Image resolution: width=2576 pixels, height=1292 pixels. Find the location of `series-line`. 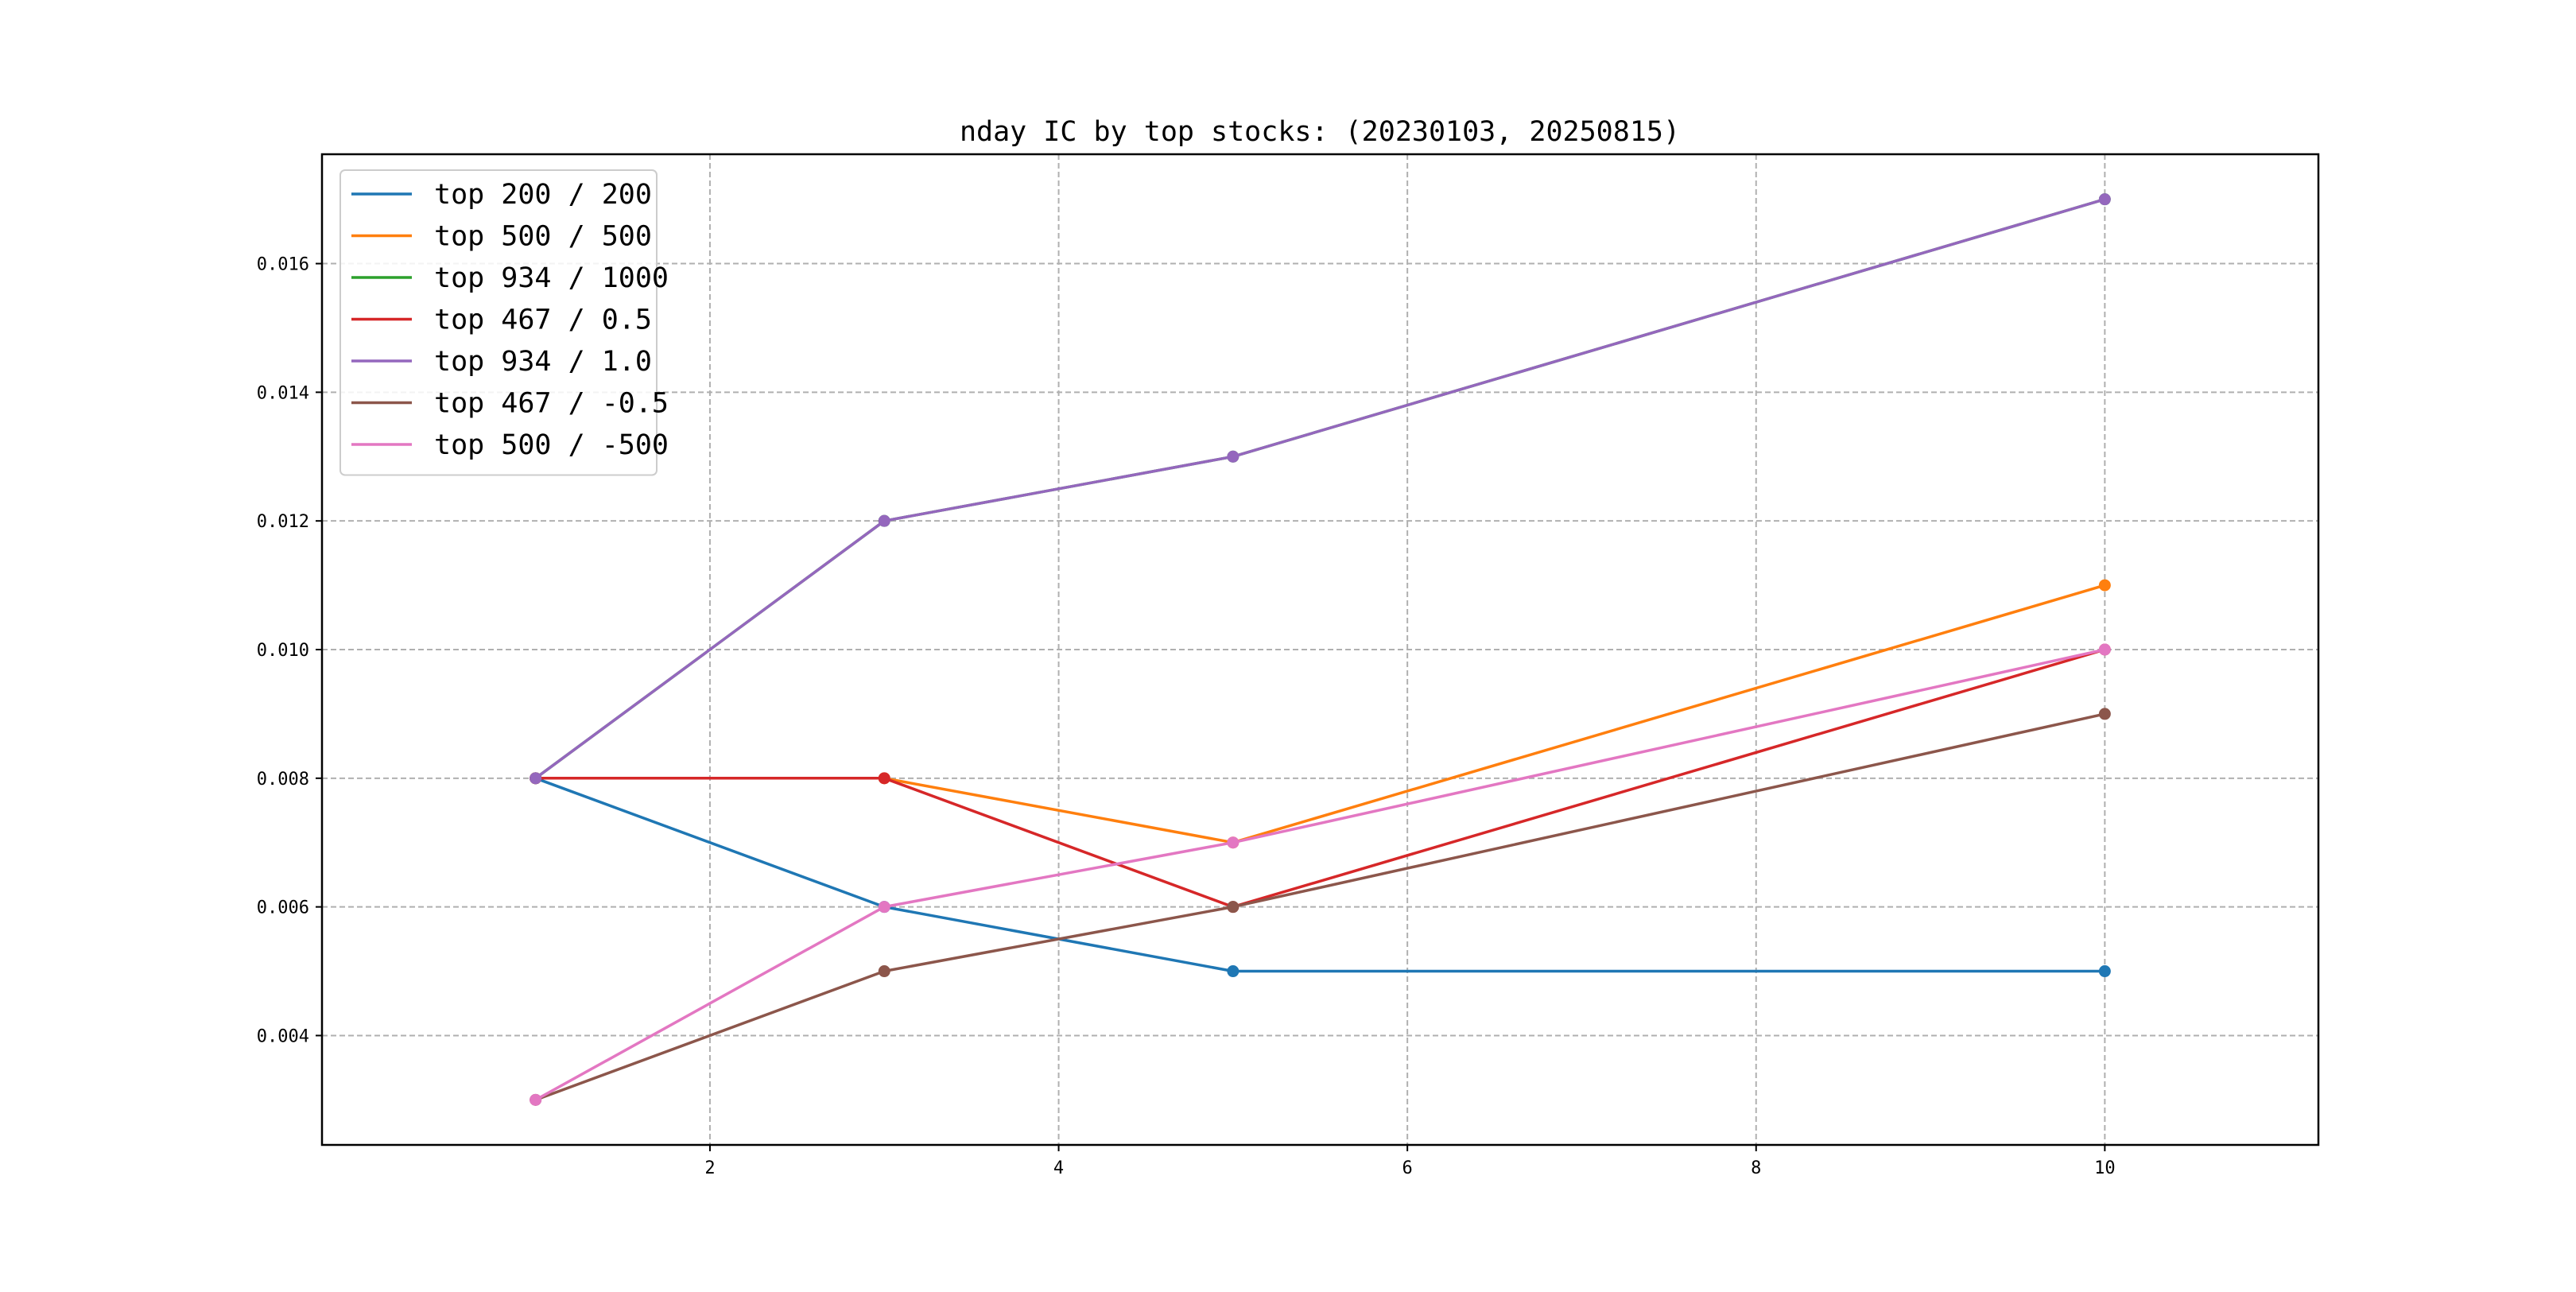

series-line is located at coordinates (1320, 779).